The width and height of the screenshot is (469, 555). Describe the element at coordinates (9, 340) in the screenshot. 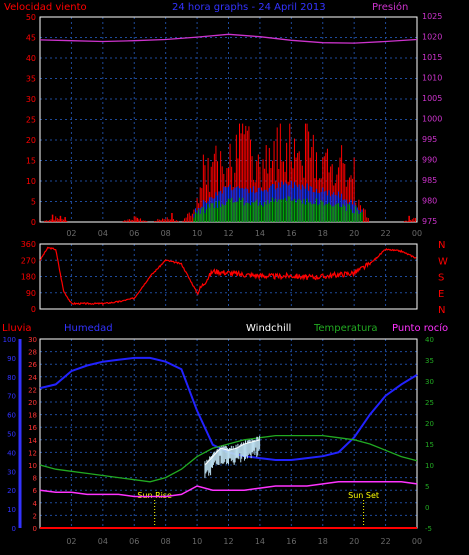

I see `rain-axis-tick: 100` at that location.